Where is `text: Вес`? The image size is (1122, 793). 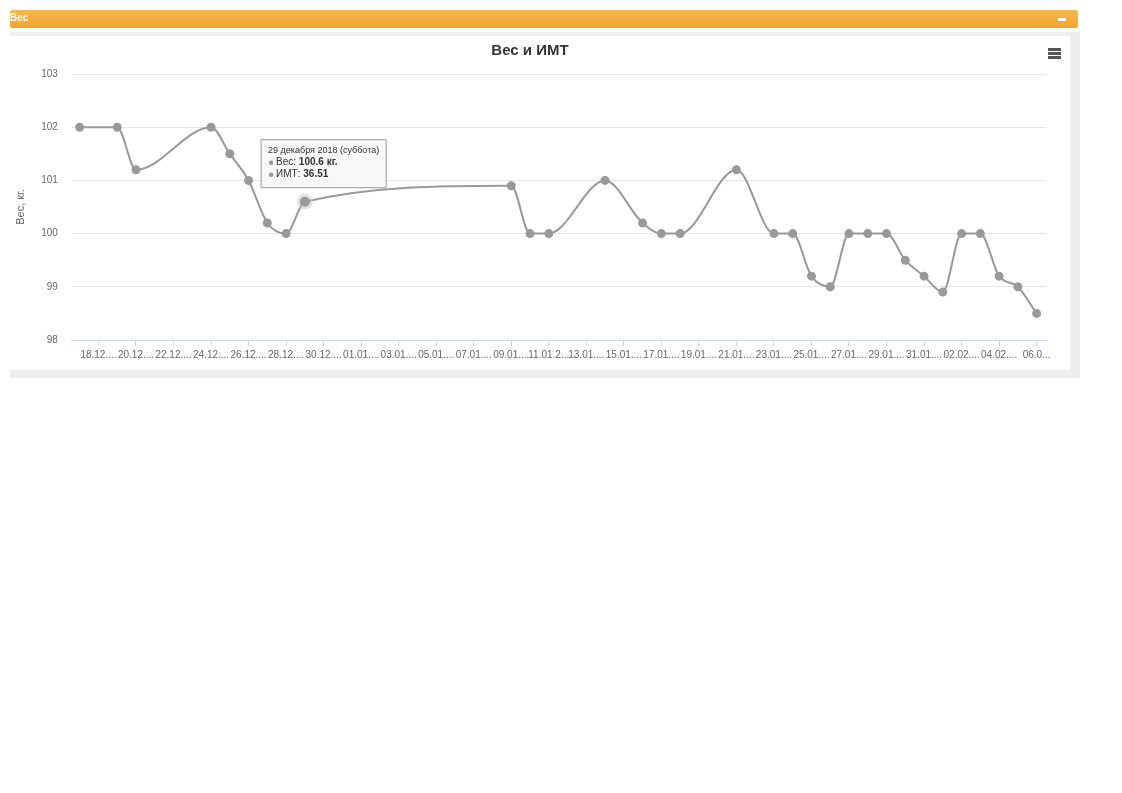
text: Вес is located at coordinates (19, 17).